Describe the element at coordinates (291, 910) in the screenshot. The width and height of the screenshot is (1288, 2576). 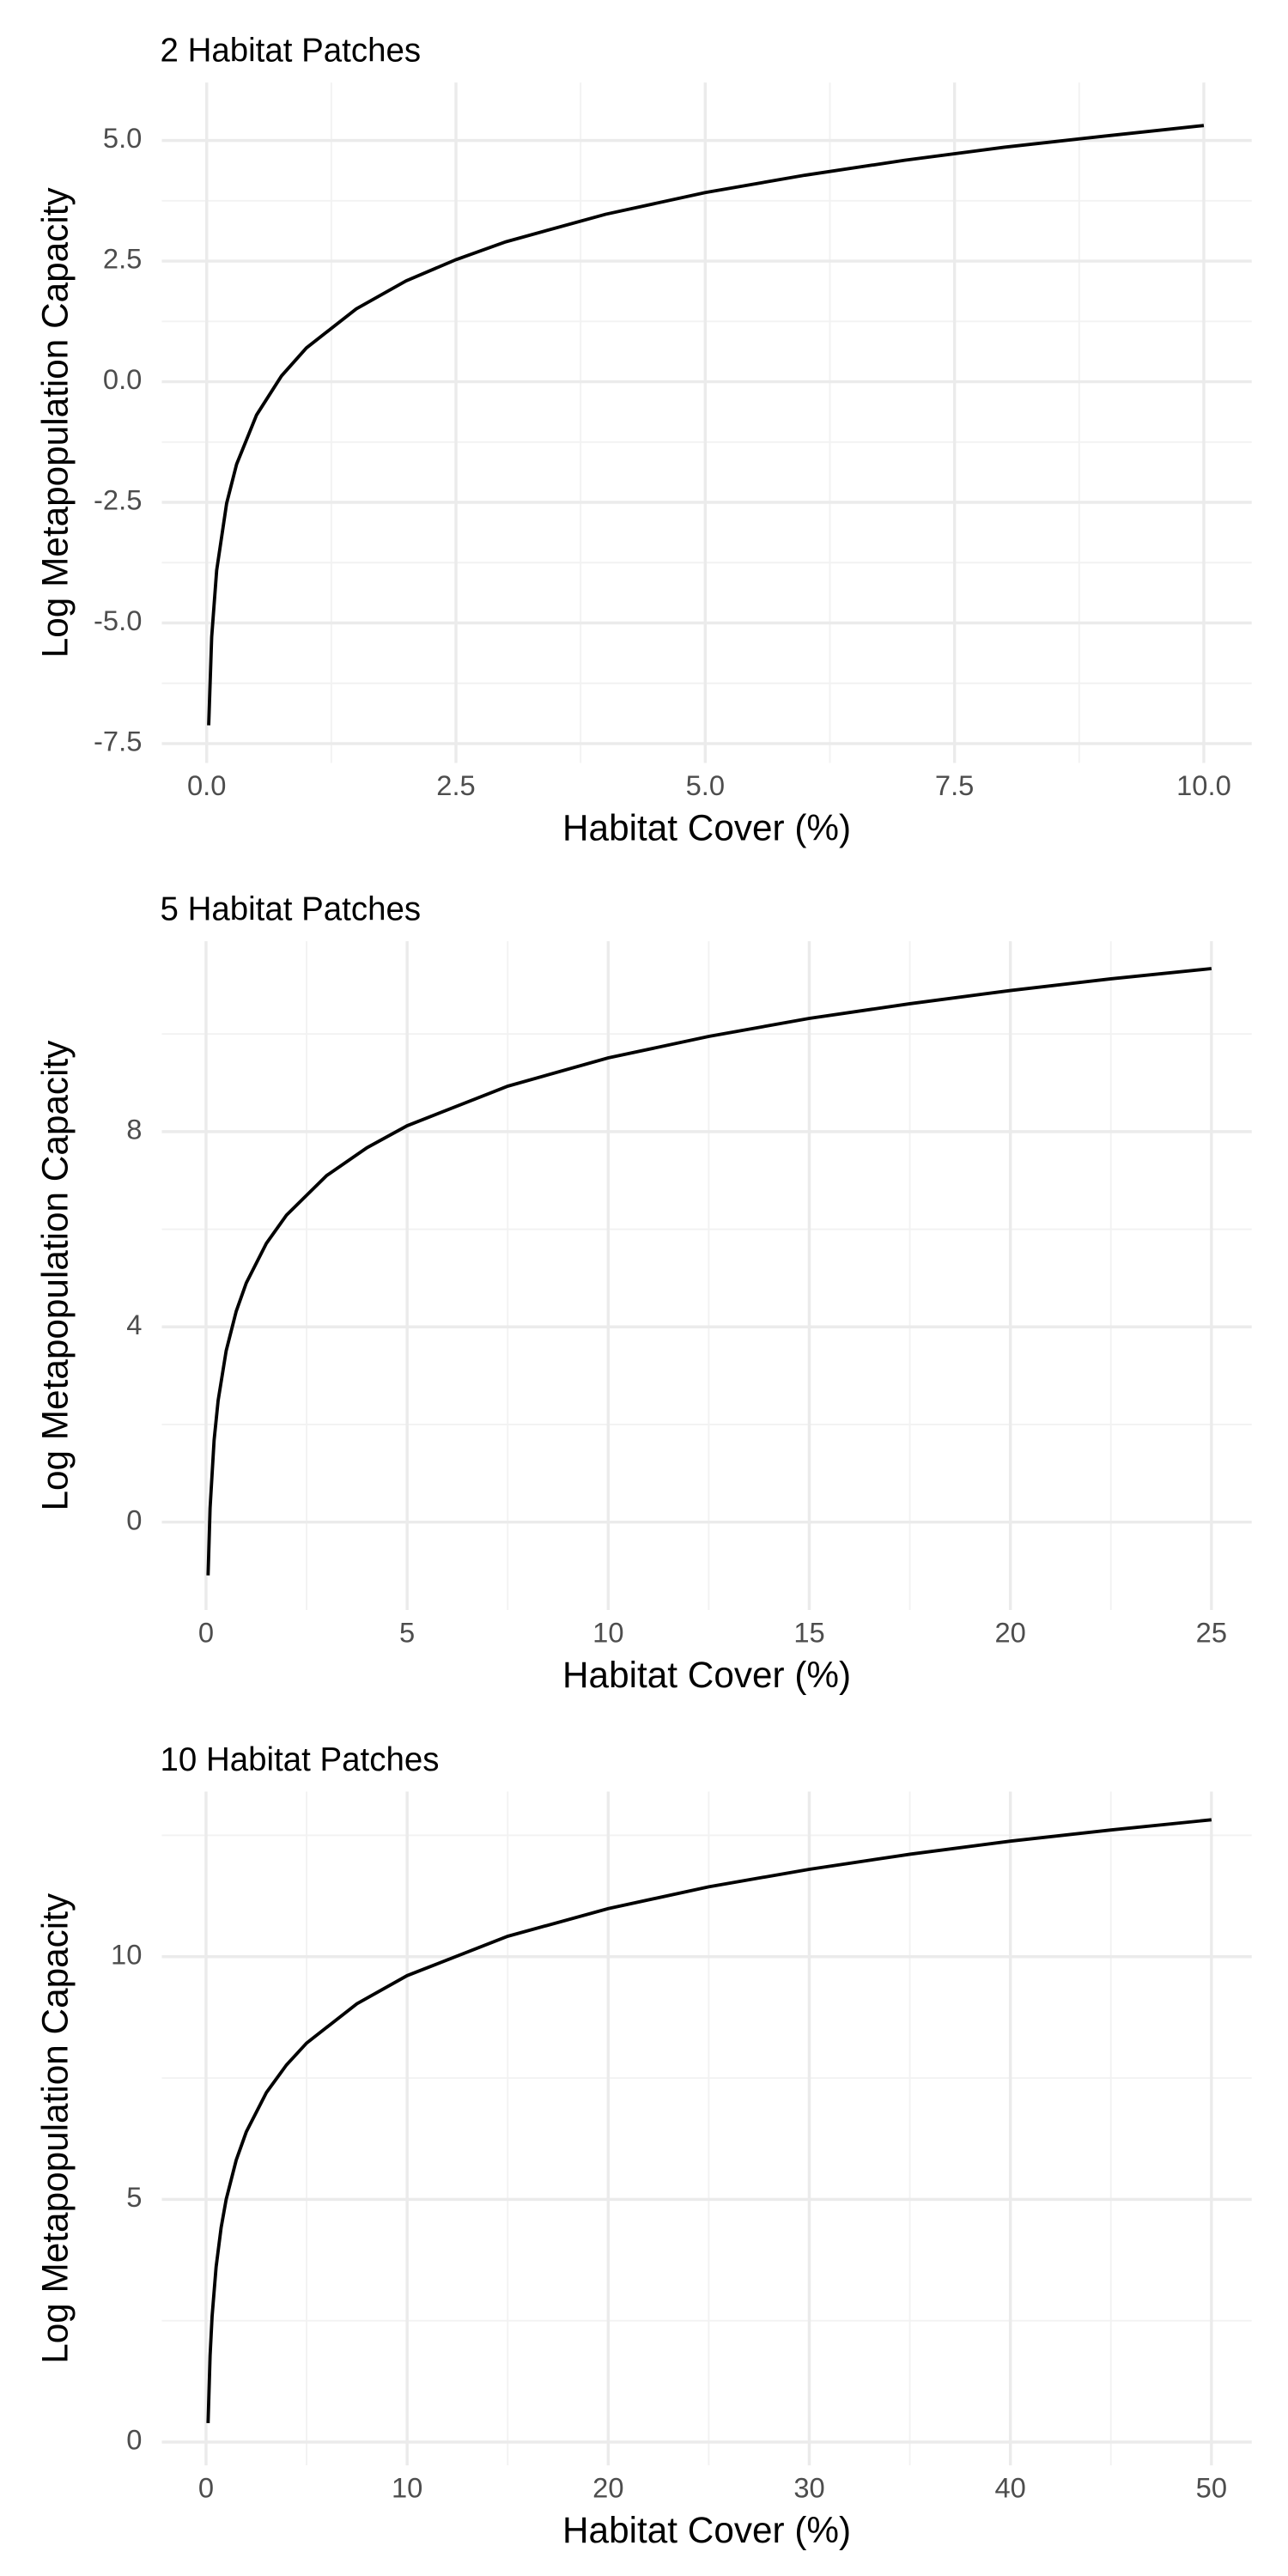
I see `chart-title: 5 Habitat Patches` at that location.